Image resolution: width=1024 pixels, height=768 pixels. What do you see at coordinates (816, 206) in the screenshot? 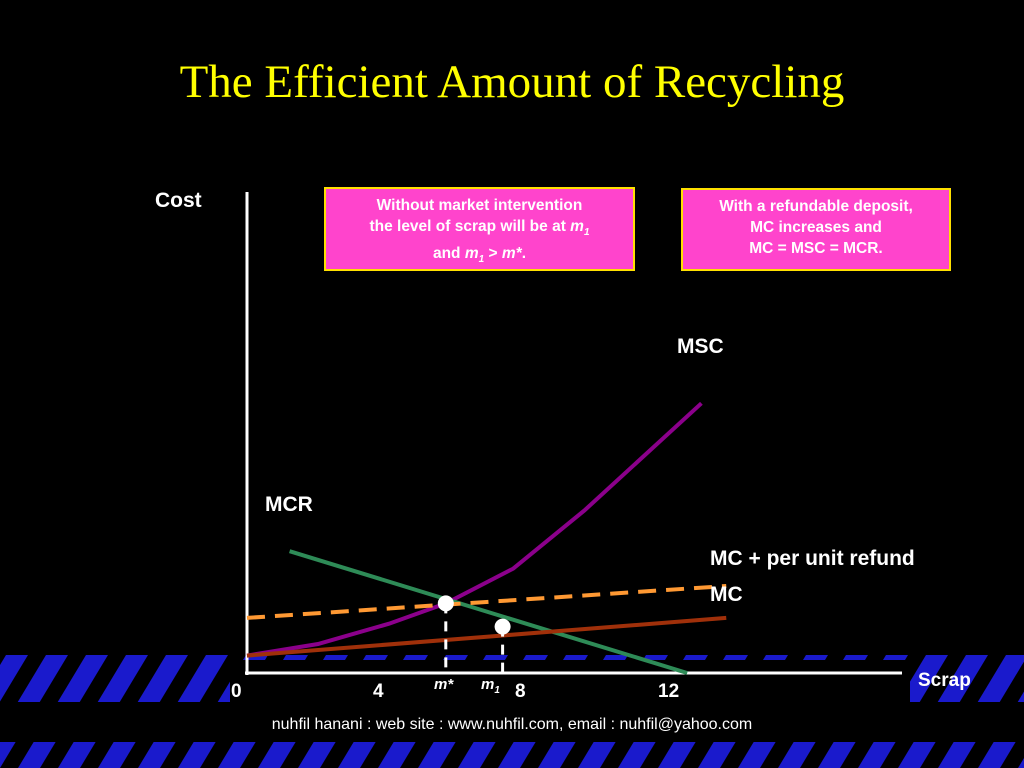
I see `note-right-line1: With a refundable deposit,` at bounding box center [816, 206].